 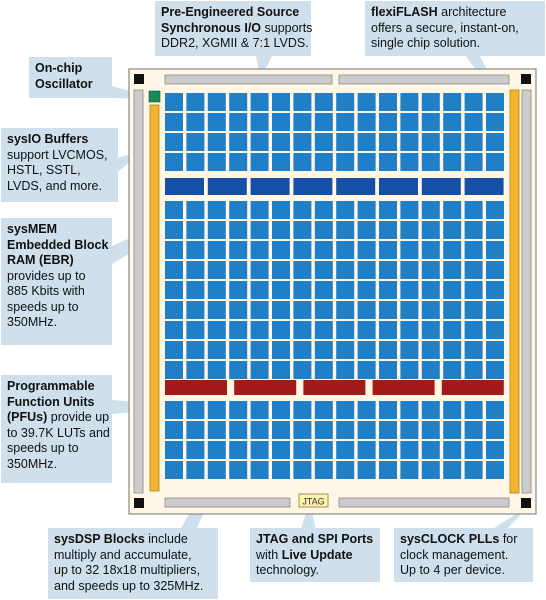 I want to click on flash-strip-right, so click(x=514, y=291).